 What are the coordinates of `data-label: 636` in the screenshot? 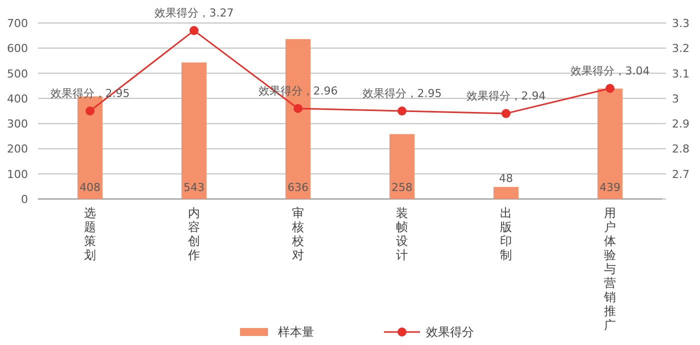 It's located at (298, 187).